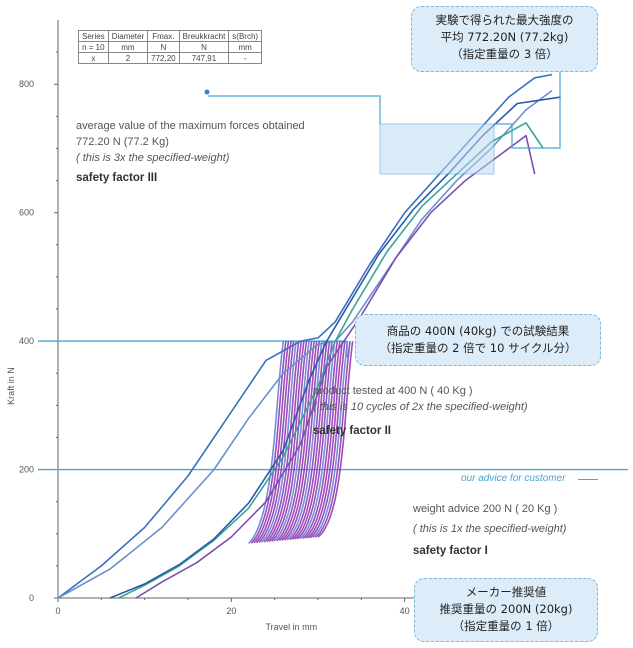  I want to click on y-tick-label: 0, so click(31, 598).